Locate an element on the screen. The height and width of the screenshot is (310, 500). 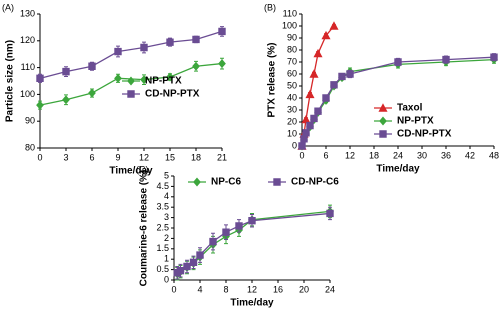
x-tick-label: 36 is located at coordinates (446, 155).